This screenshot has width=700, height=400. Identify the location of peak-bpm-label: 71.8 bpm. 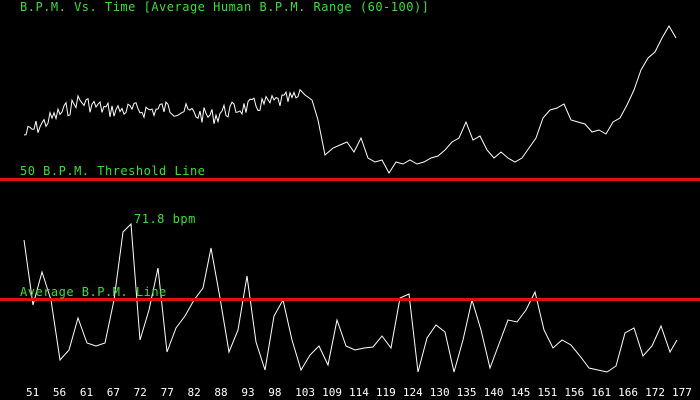
(165, 219).